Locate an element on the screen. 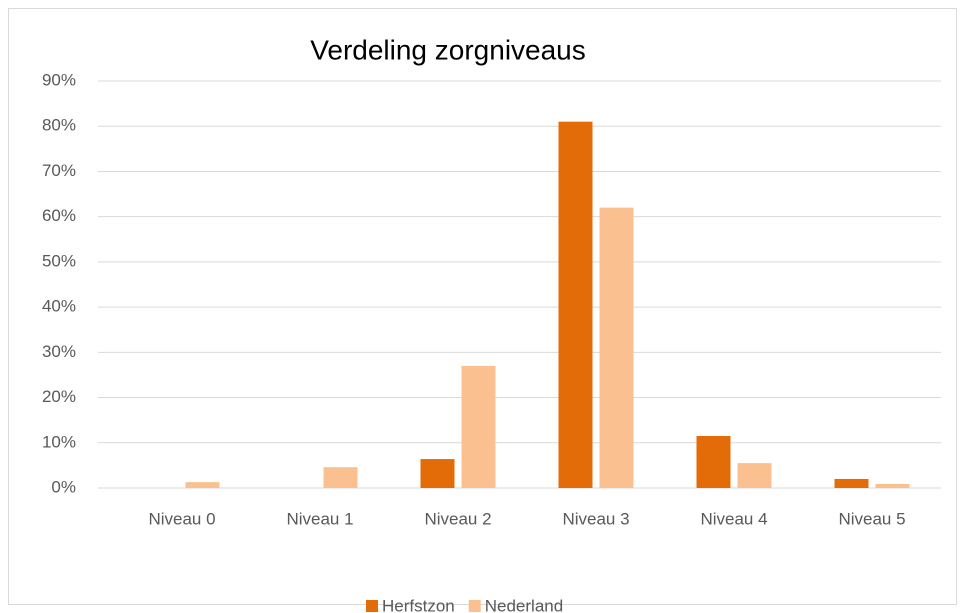  x-tick-label: Niveau 3 is located at coordinates (595, 518).